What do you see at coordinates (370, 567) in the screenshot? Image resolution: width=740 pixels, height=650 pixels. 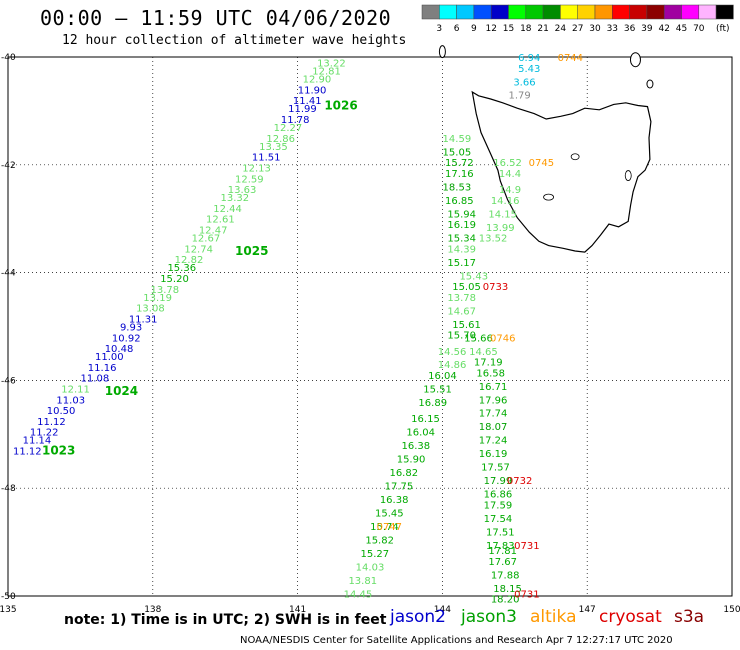 I see `wave-height-label: 14.03` at bounding box center [370, 567].